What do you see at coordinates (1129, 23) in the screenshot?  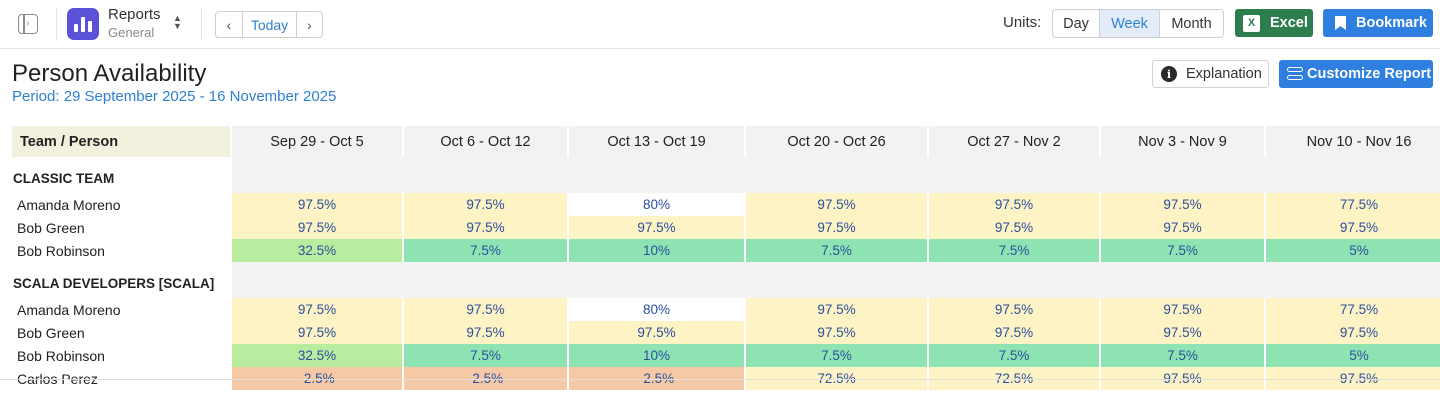 I see `unit-week-button: Week` at bounding box center [1129, 23].